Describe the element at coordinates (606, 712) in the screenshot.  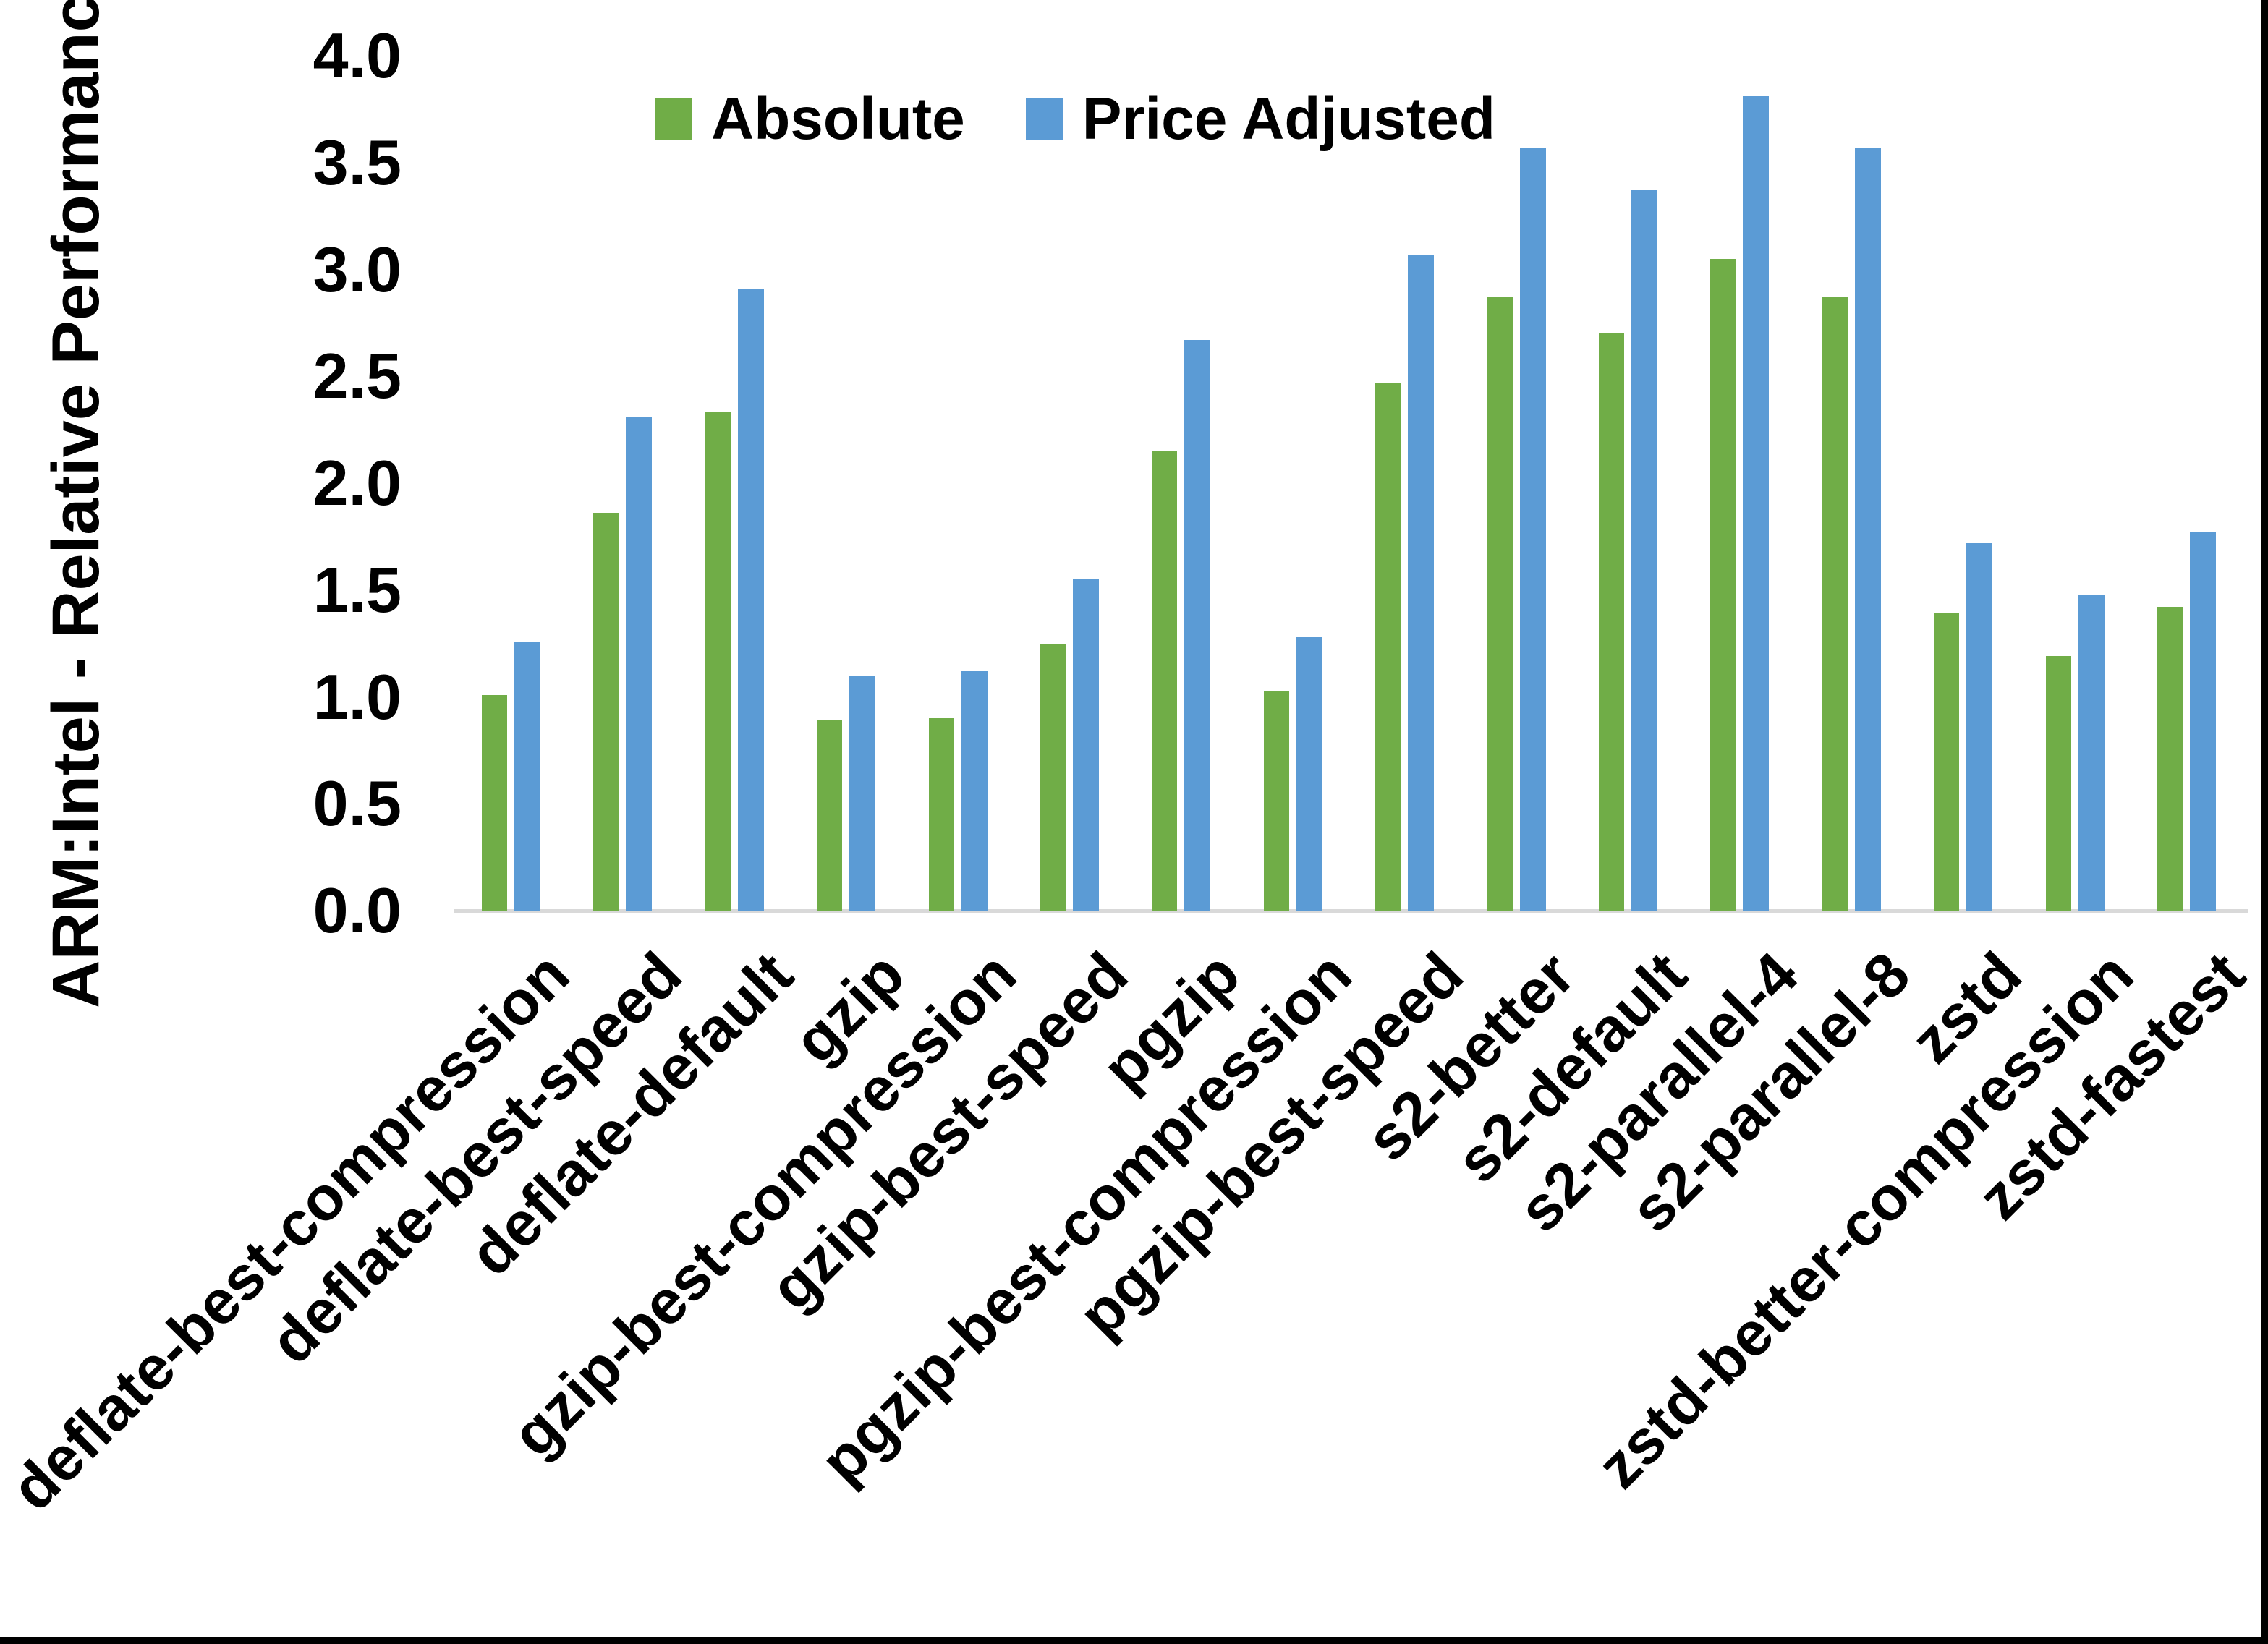
I see `bar-absolute-deflate-best-speed` at that location.